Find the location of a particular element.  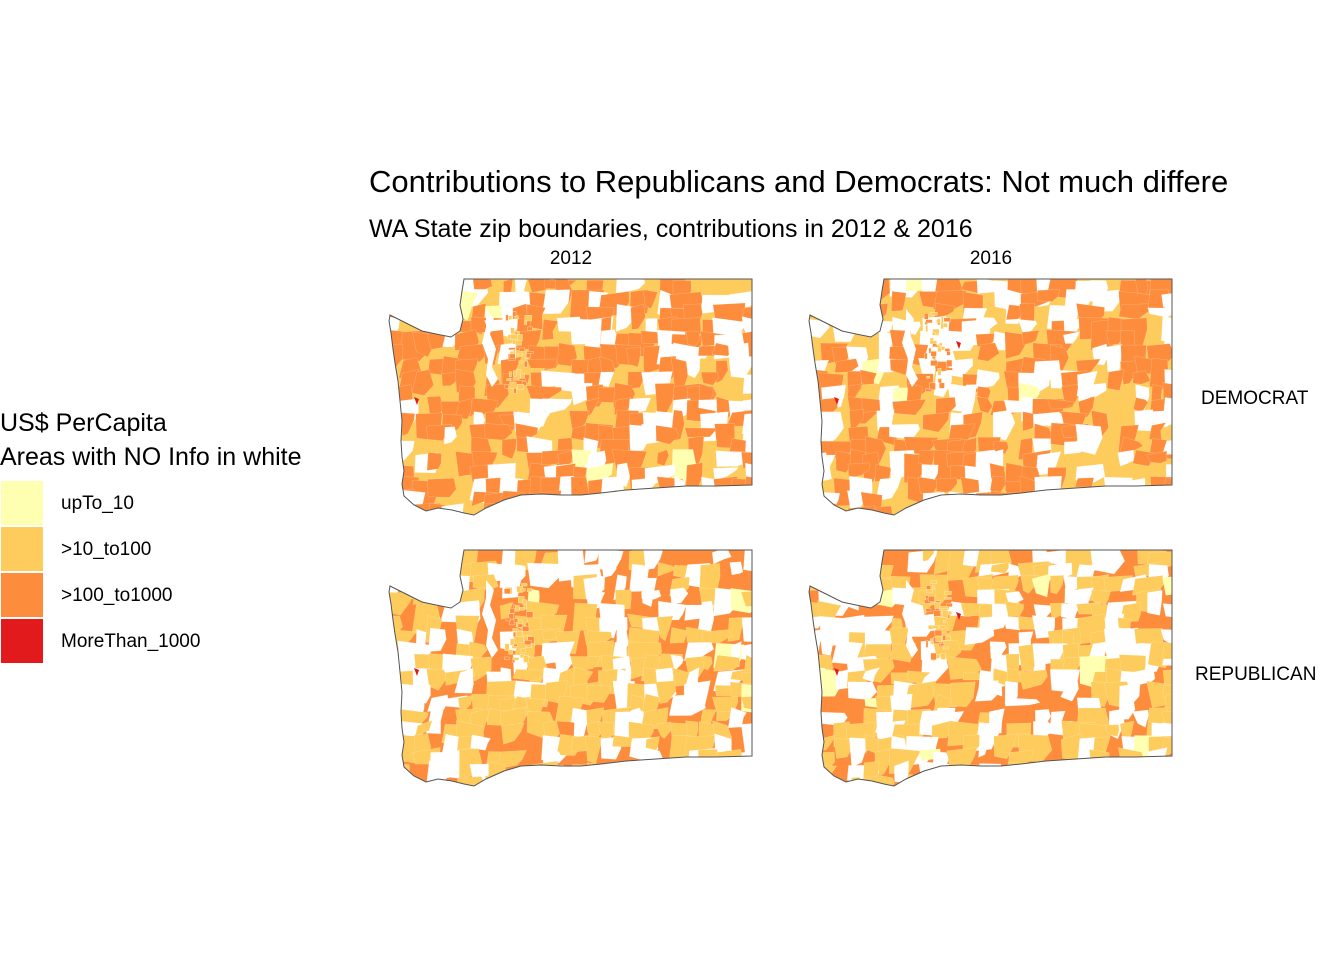

map-panel-democrat-2016 is located at coordinates (990, 397).